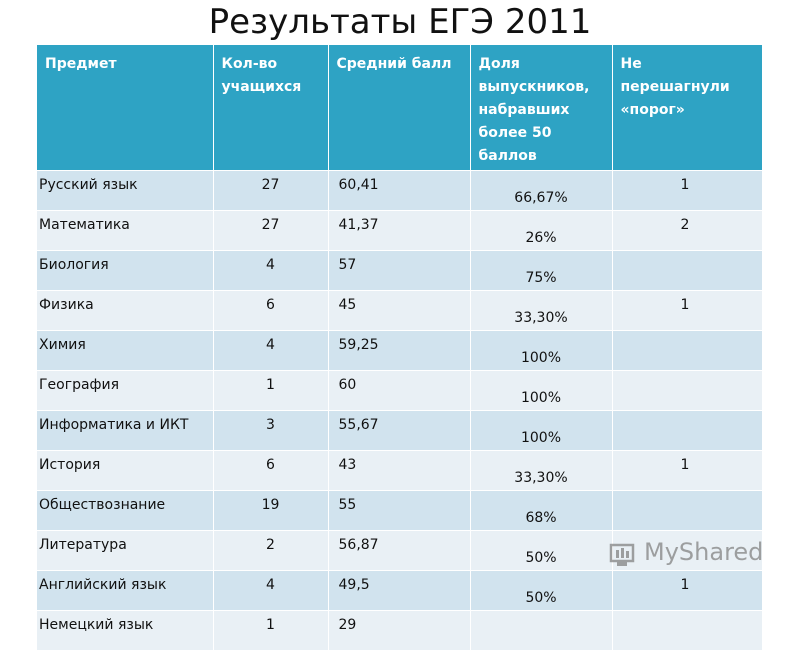  I want to click on table-cell: Информатика и ИКТ, so click(125, 431).